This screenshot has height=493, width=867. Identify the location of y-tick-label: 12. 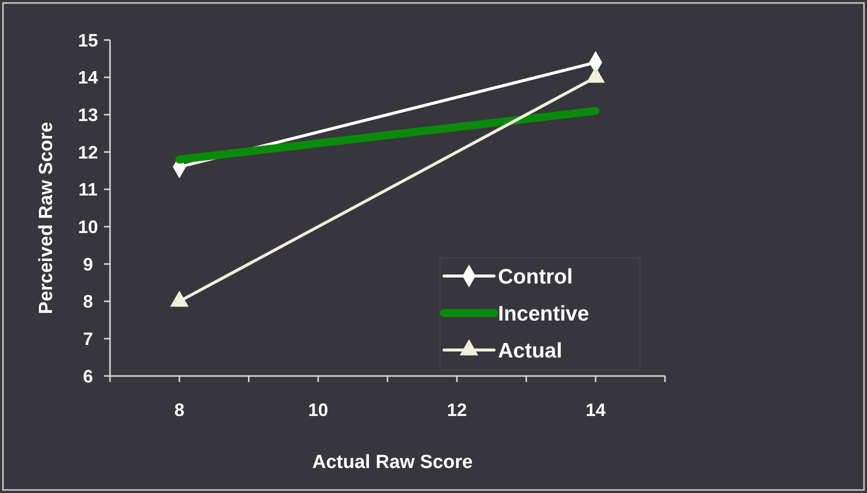
(88, 152).